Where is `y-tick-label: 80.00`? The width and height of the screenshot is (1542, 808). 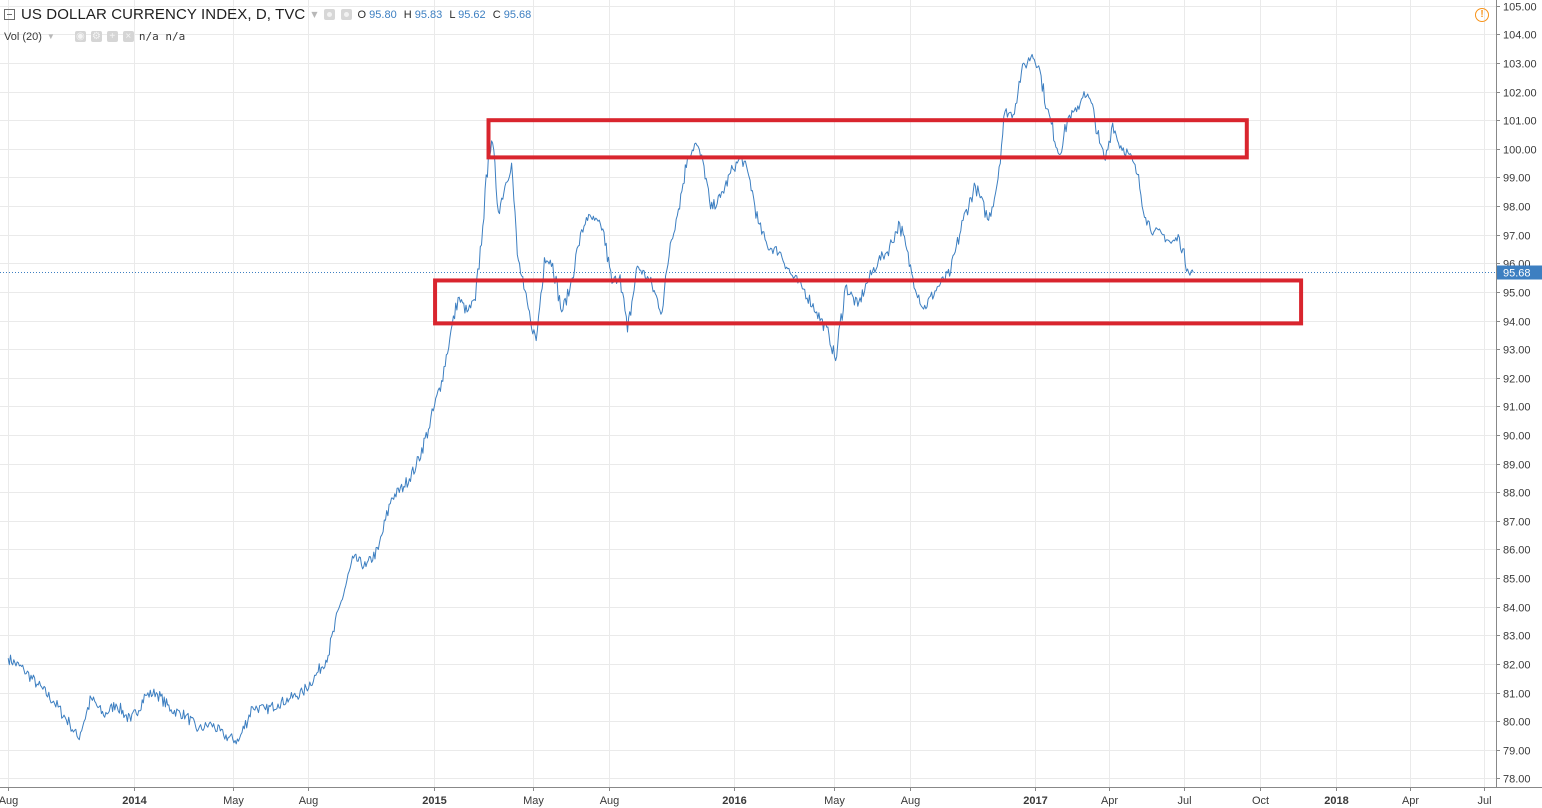 y-tick-label: 80.00 is located at coordinates (1517, 723).